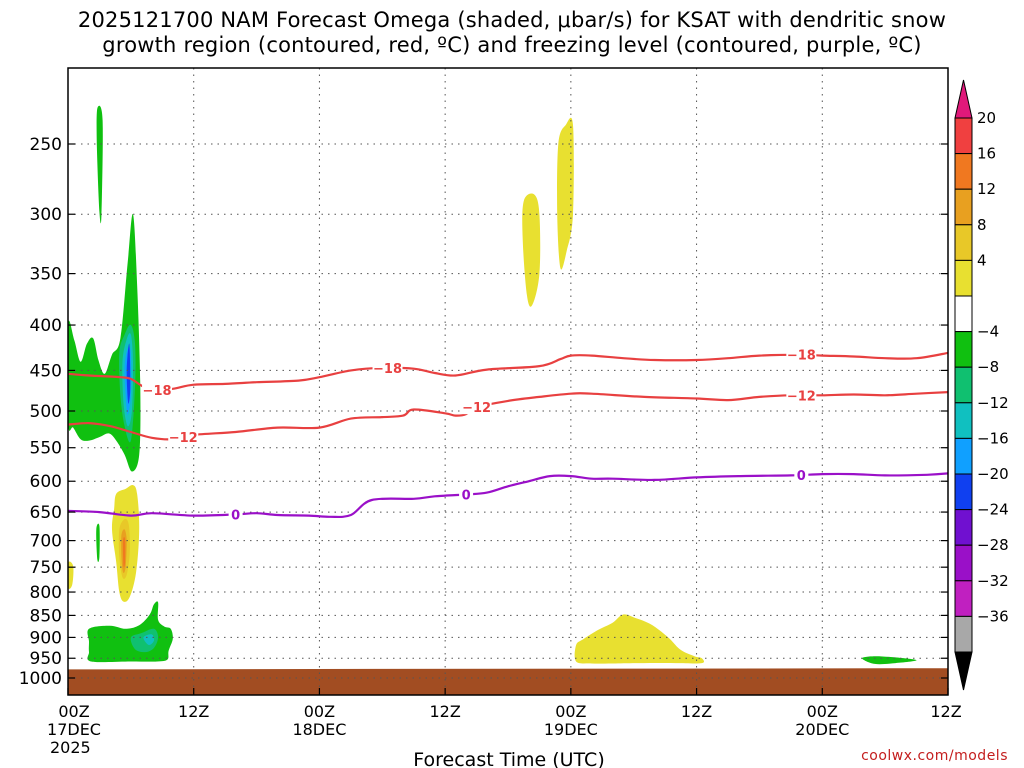 This screenshot has width=1024, height=768. What do you see at coordinates (963, 671) in the screenshot?
I see `colorbar-bottom-arrow` at bounding box center [963, 671].